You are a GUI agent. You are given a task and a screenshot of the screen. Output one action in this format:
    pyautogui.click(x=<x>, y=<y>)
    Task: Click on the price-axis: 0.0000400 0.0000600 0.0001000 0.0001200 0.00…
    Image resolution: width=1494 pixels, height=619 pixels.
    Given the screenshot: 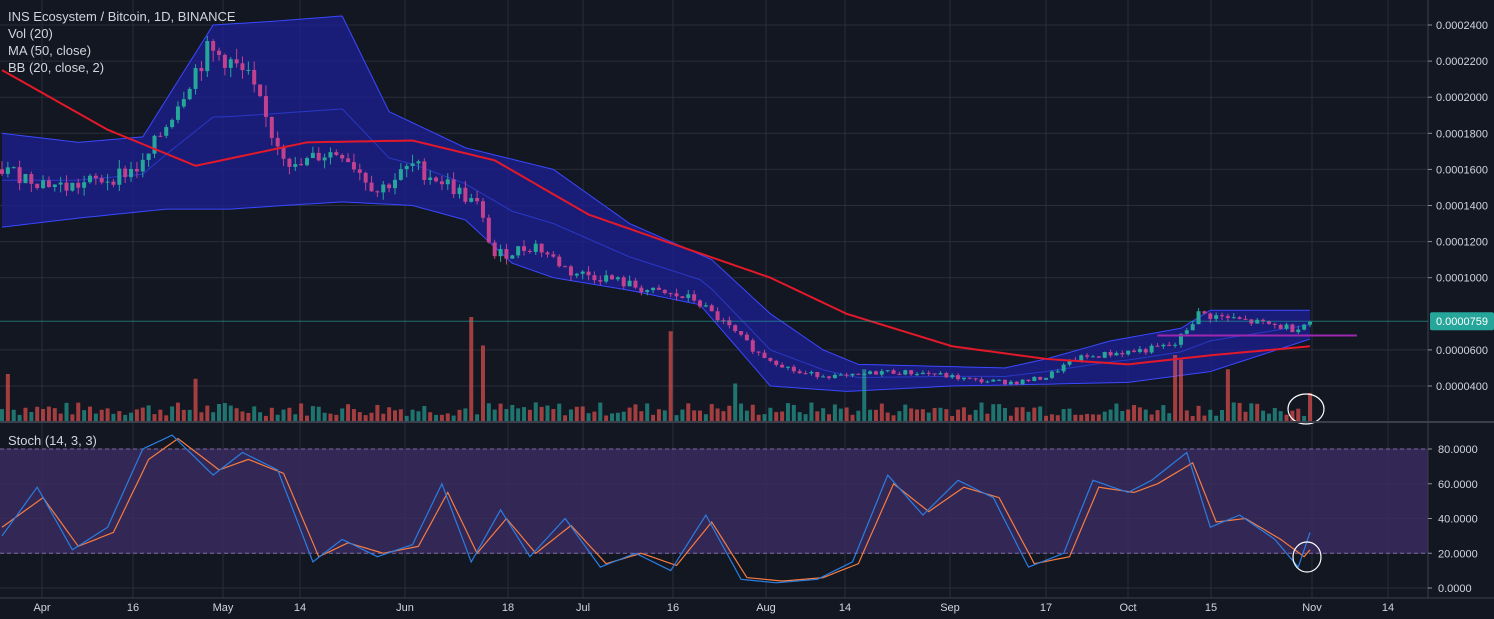 What is the action you would take?
    pyautogui.click(x=1458, y=307)
    